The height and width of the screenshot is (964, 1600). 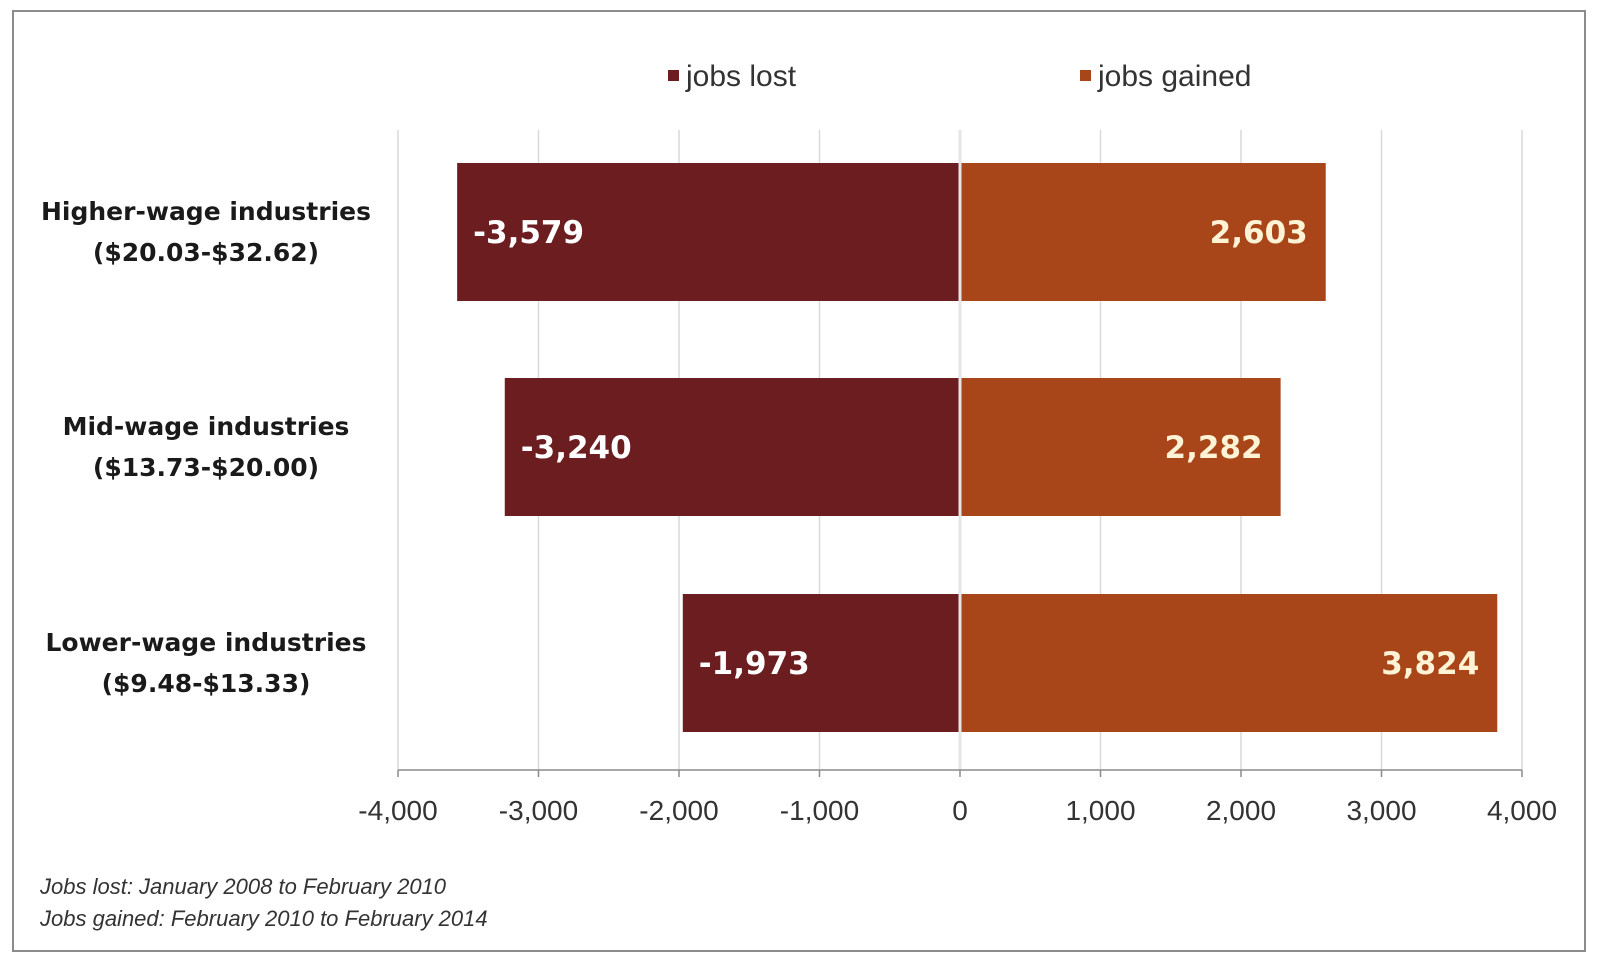 What do you see at coordinates (205, 642) in the screenshot?
I see `category-label-2-line-0: Lower-wage industries` at bounding box center [205, 642].